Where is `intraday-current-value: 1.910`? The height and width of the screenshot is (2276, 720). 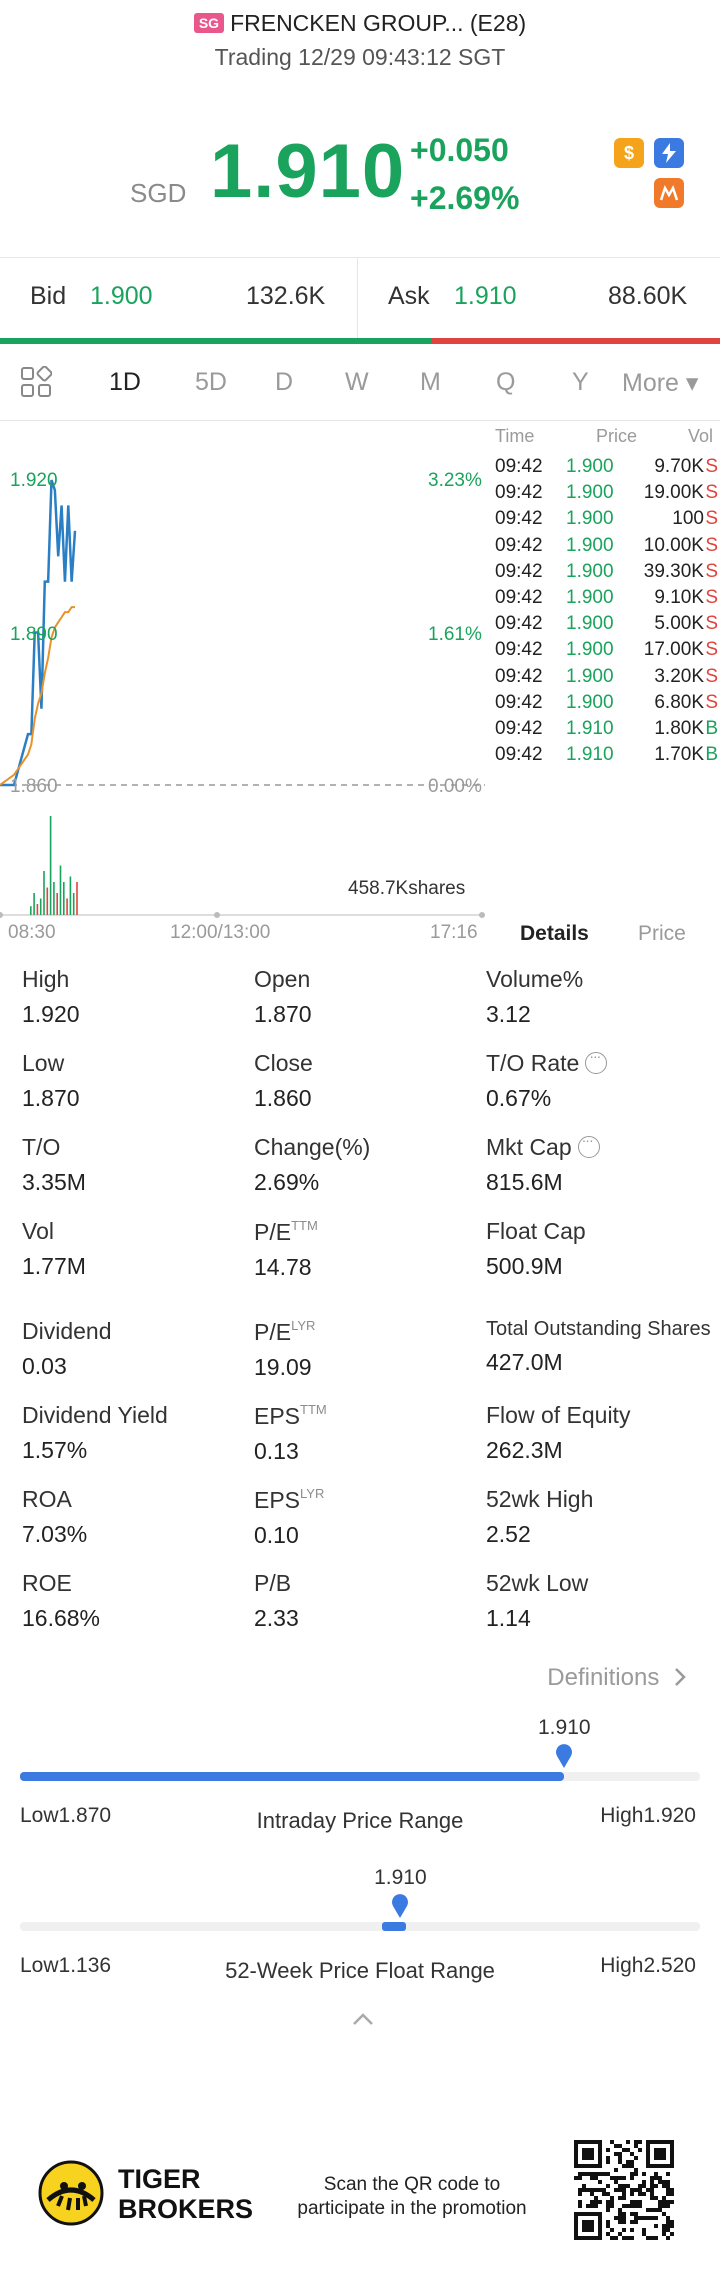 intraday-current-value: 1.910 is located at coordinates (564, 1727).